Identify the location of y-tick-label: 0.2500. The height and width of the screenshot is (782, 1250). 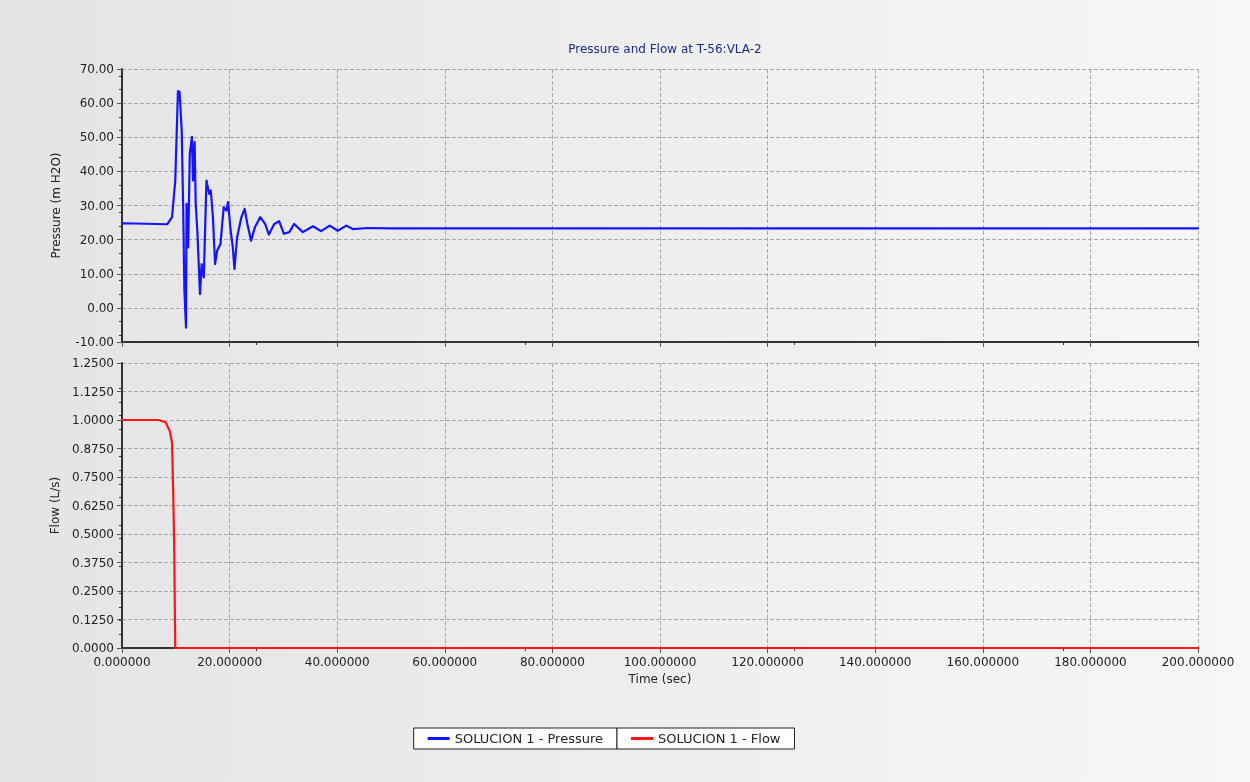
(93, 591).